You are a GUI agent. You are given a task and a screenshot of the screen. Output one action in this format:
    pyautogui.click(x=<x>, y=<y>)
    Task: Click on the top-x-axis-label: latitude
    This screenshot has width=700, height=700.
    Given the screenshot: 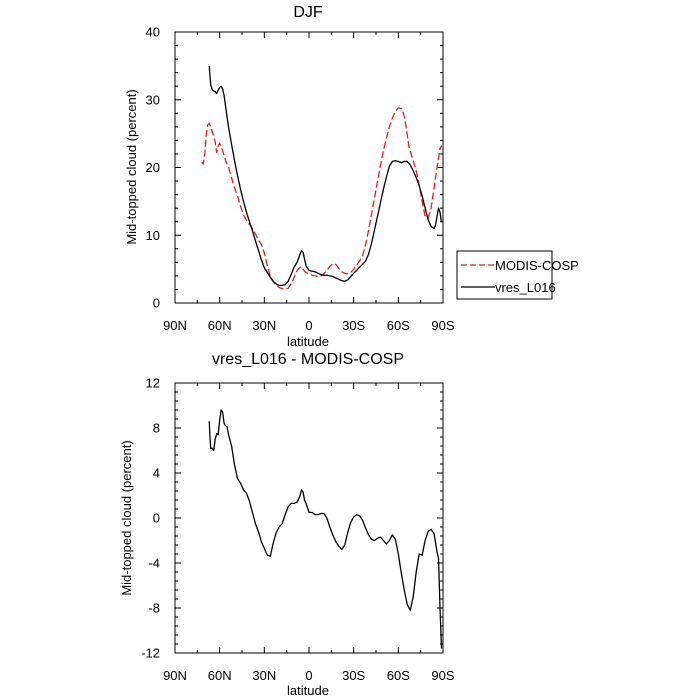 What is the action you would take?
    pyautogui.click(x=308, y=341)
    